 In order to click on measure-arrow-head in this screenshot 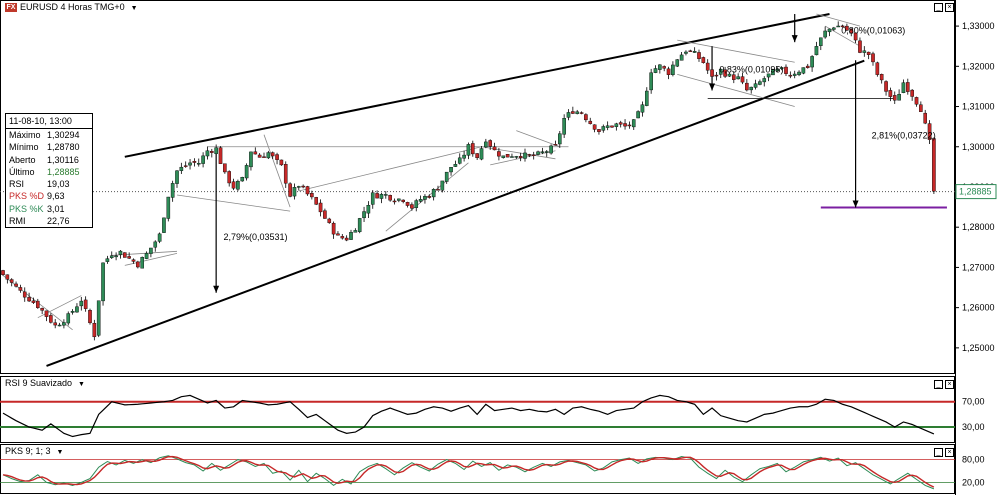, I will do `click(855, 204)`.